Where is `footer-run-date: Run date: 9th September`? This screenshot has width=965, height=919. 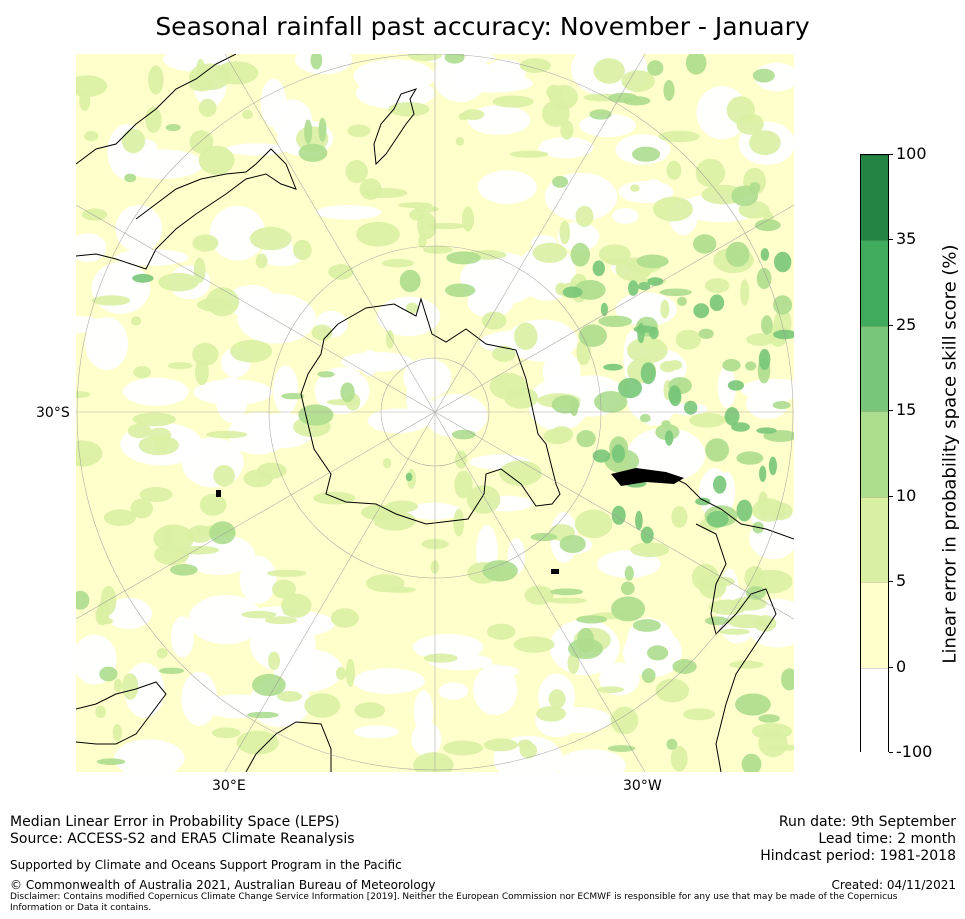
footer-run-date: Run date: 9th September is located at coordinates (867, 822).